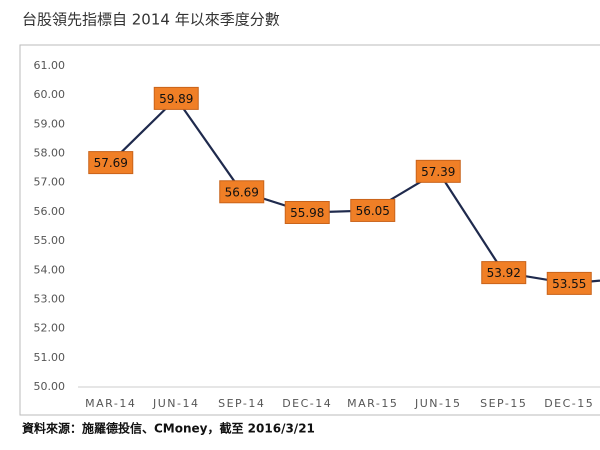  What do you see at coordinates (50, 182) in the screenshot?
I see `y-tick-label: 57.00` at bounding box center [50, 182].